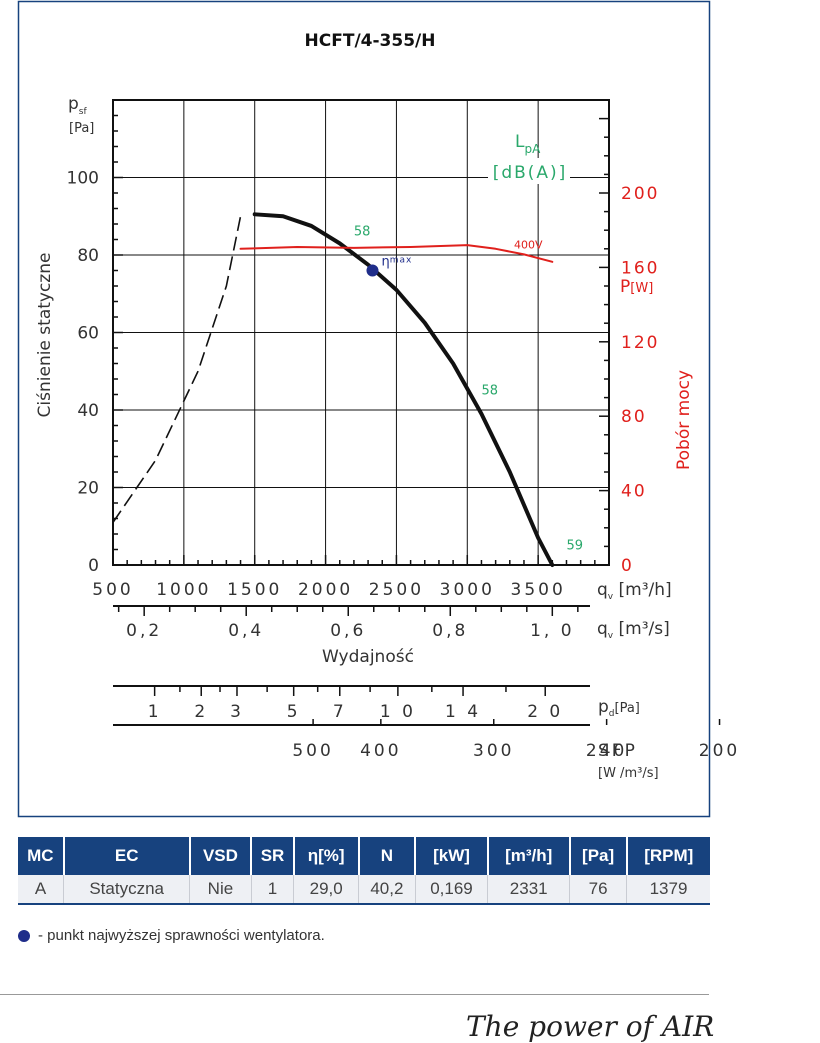 The image size is (820, 1043). Describe the element at coordinates (598, 890) in the screenshot. I see `table-cell: 76` at that location.